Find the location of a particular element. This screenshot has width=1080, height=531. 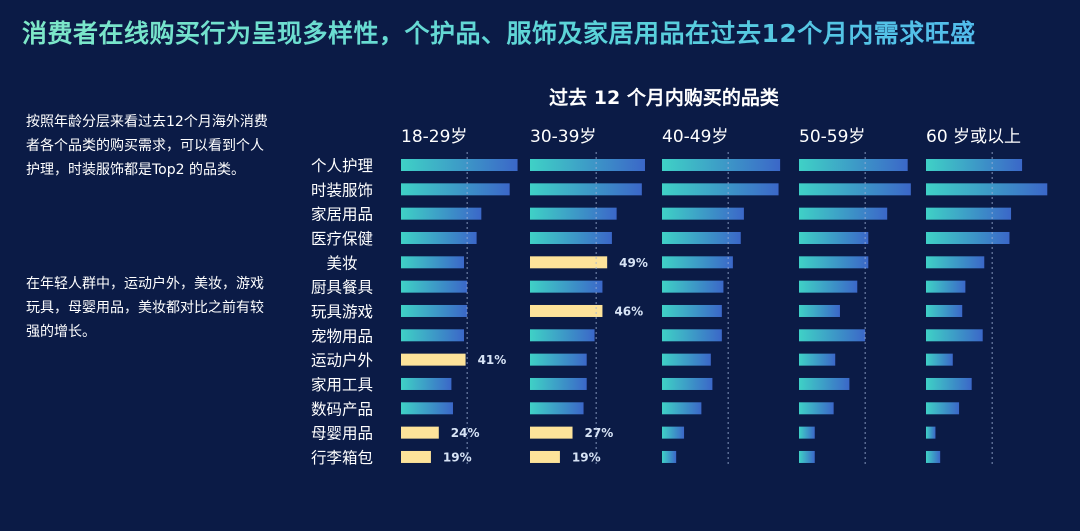

value-label: 46% is located at coordinates (628, 311).